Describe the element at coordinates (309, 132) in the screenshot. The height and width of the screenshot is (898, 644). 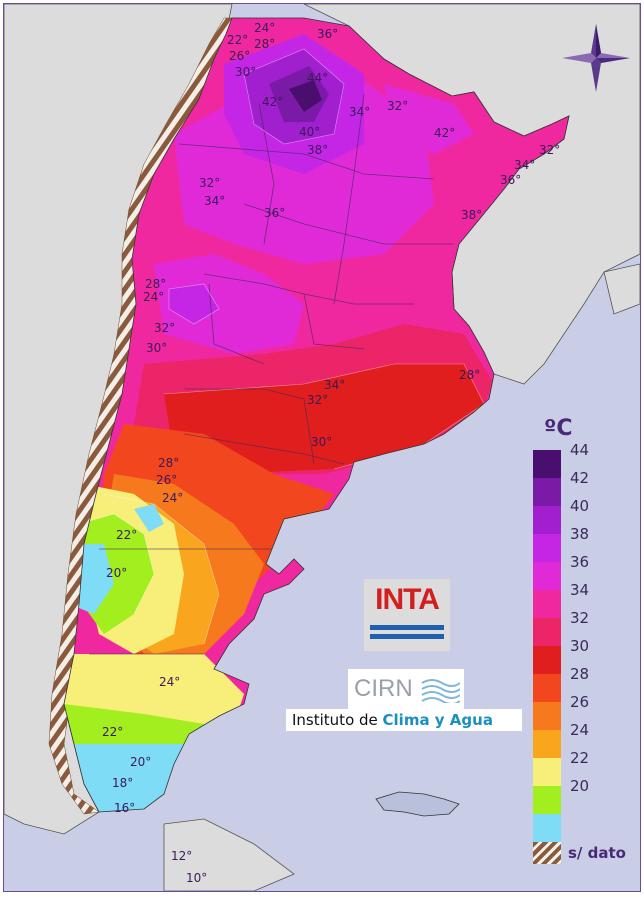
I see `temp-label: 40°` at that location.